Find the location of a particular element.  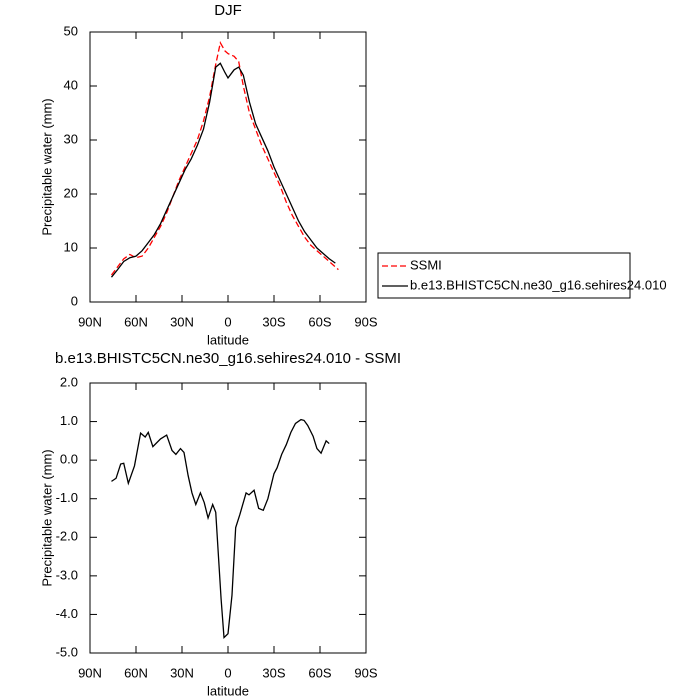

y-tick-label: -1.0 is located at coordinates (67, 497).